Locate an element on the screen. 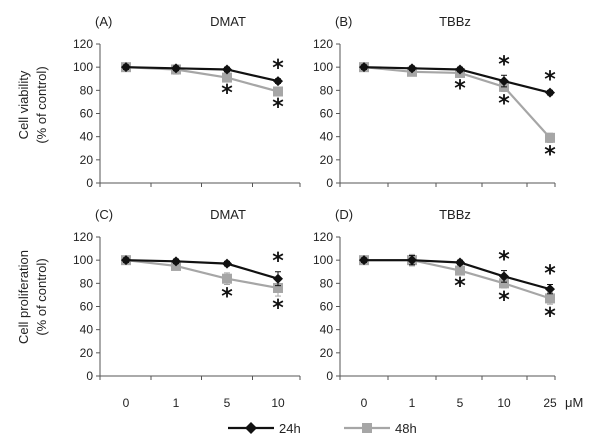  y-axis-title-top: Cell viability (% of control) is located at coordinates (32, 104).